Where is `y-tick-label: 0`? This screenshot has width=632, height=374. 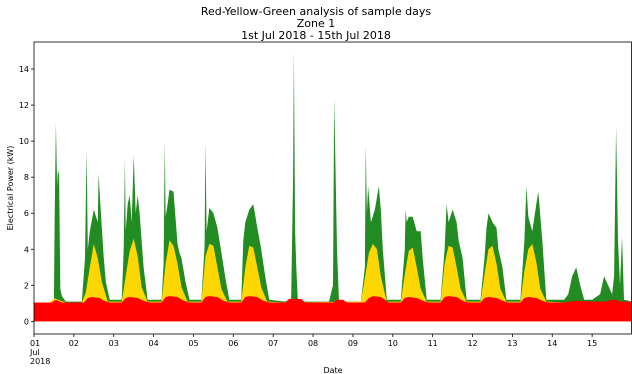 y-tick-label: 0 is located at coordinates (26, 321).